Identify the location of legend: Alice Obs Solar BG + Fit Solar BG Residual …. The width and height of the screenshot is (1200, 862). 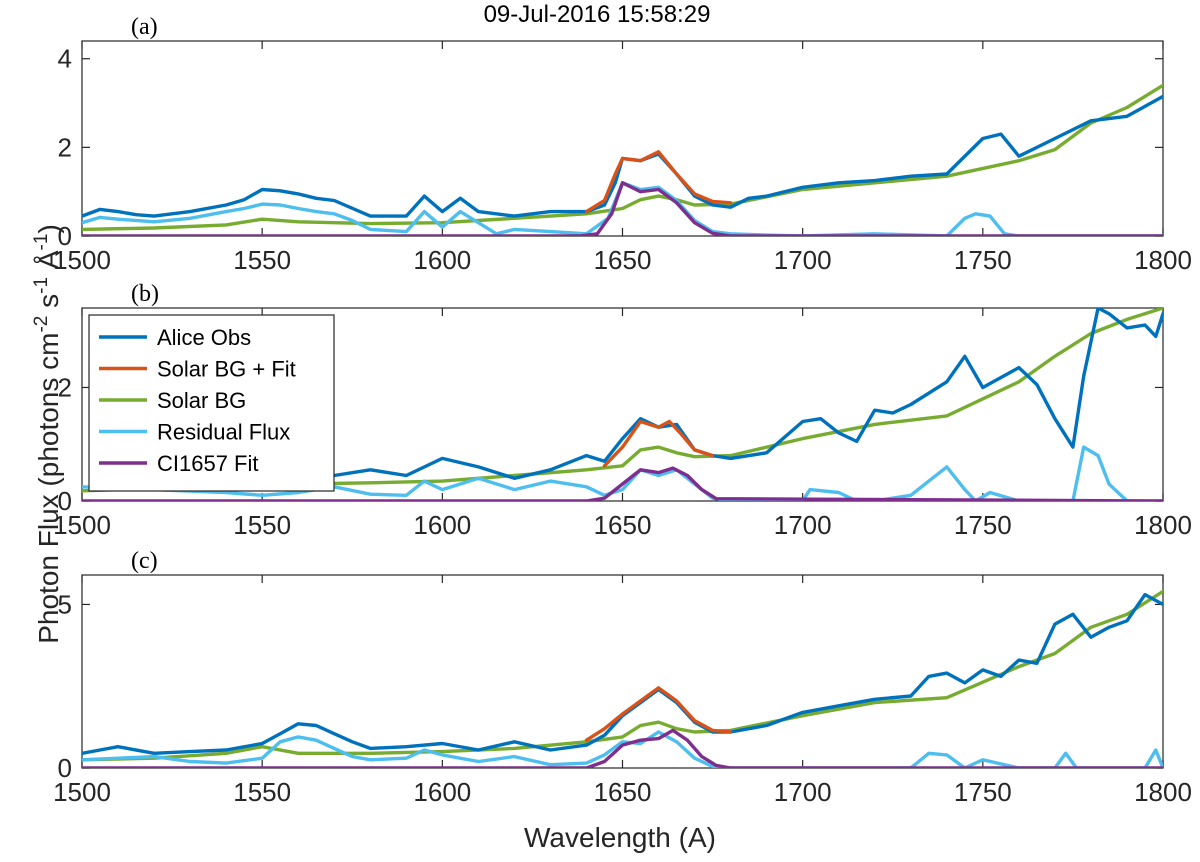
(211, 403).